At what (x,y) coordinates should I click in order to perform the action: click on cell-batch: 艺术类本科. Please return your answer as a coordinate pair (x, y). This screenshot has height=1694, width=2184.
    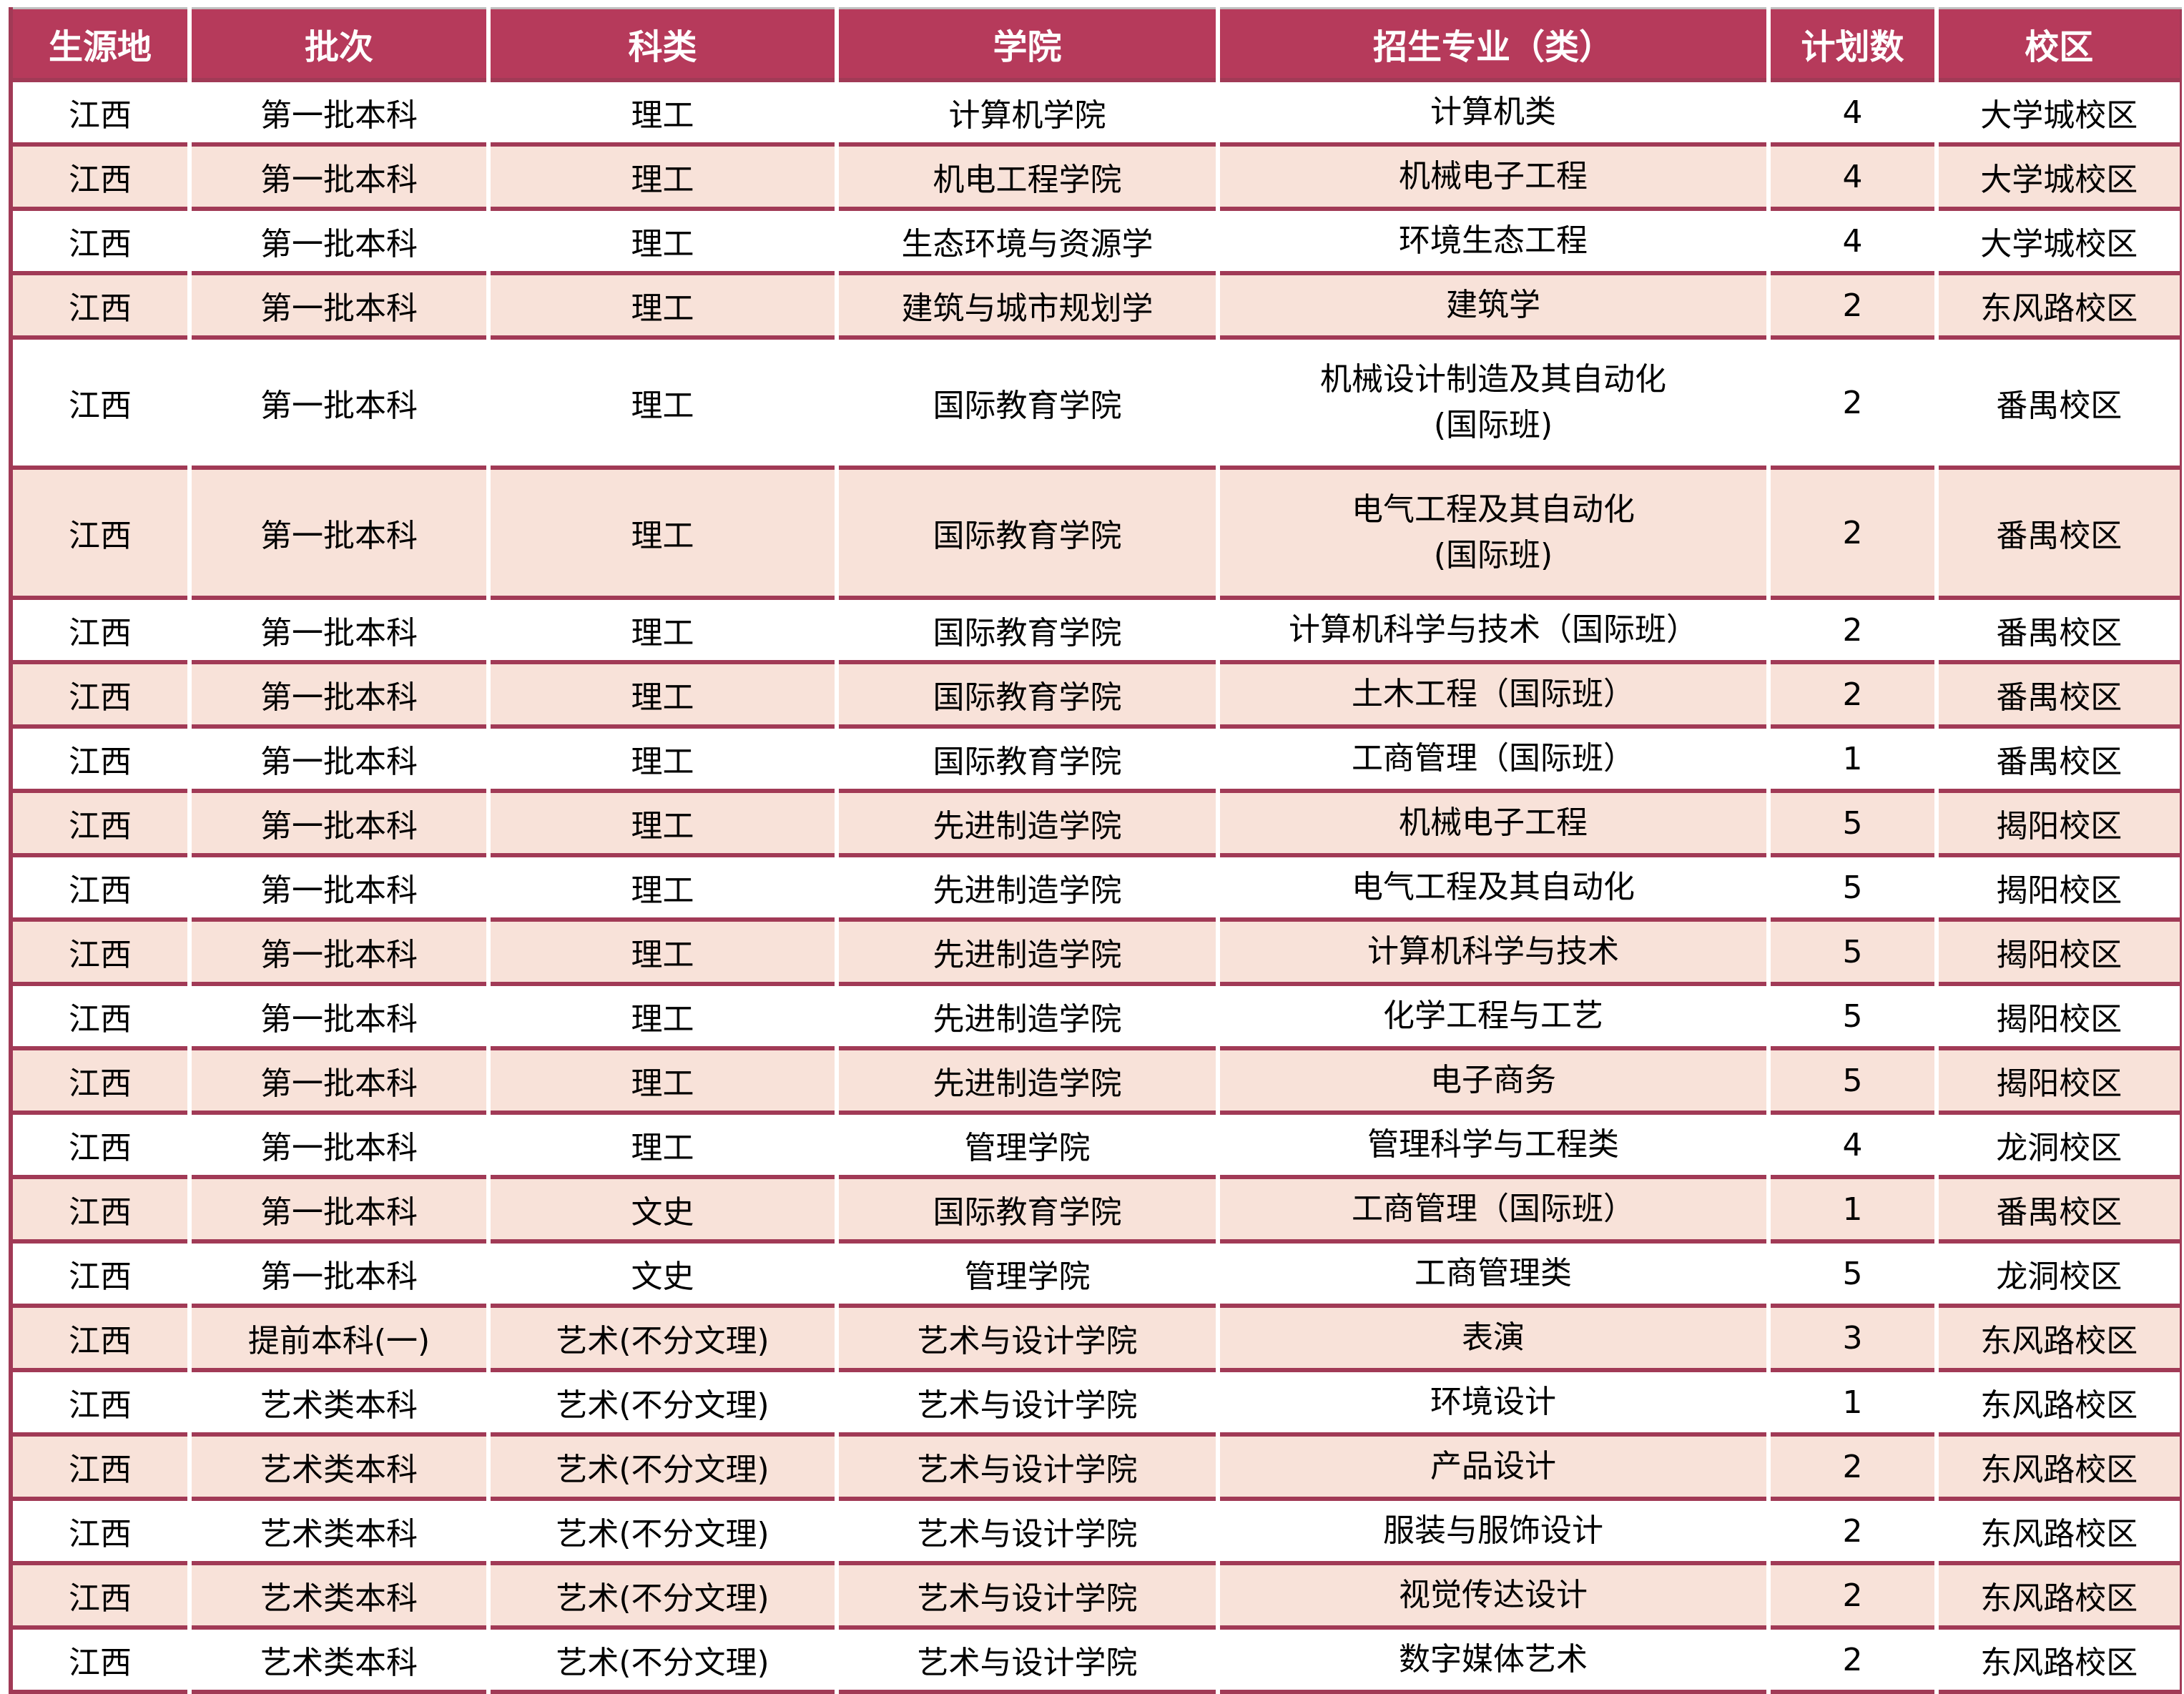
    Looking at the image, I should click on (337, 1594).